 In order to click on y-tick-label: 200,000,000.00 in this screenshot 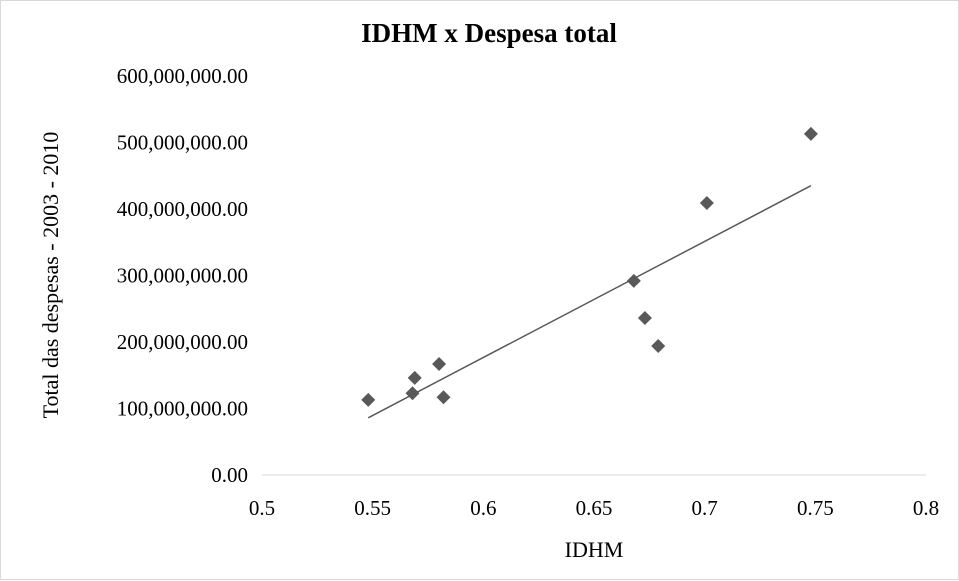, I will do `click(182, 342)`.